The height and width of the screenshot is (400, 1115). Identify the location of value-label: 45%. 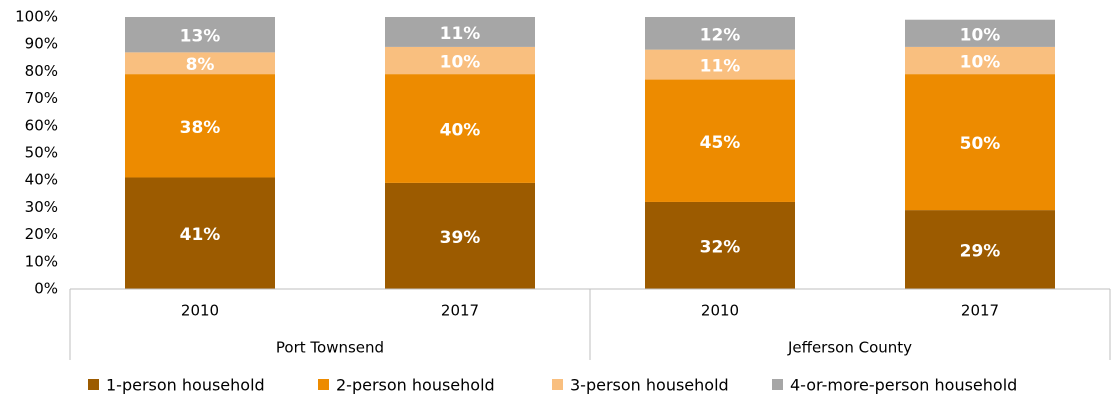
(720, 143).